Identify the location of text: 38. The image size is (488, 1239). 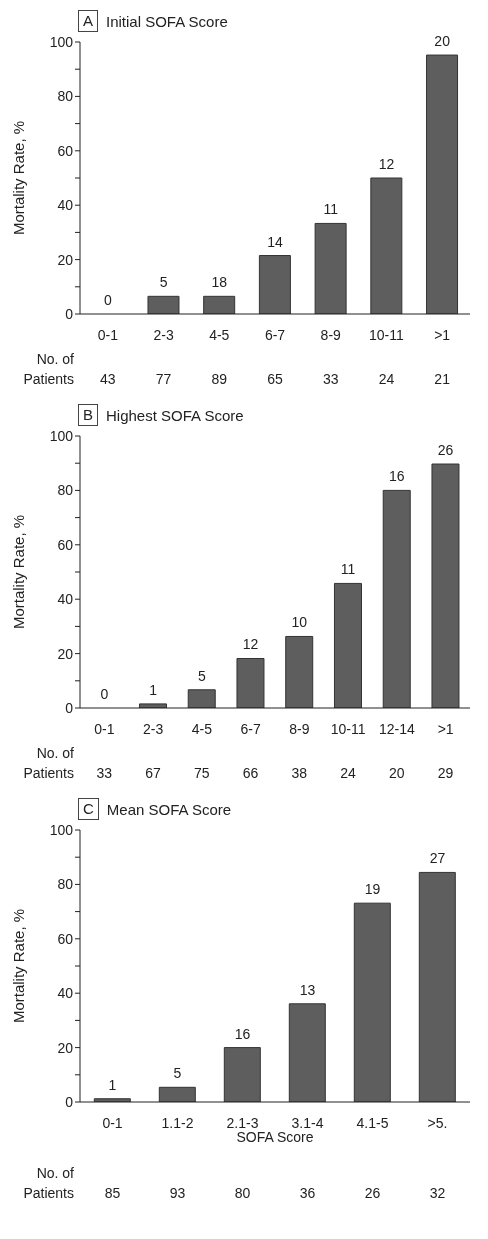
(299, 773).